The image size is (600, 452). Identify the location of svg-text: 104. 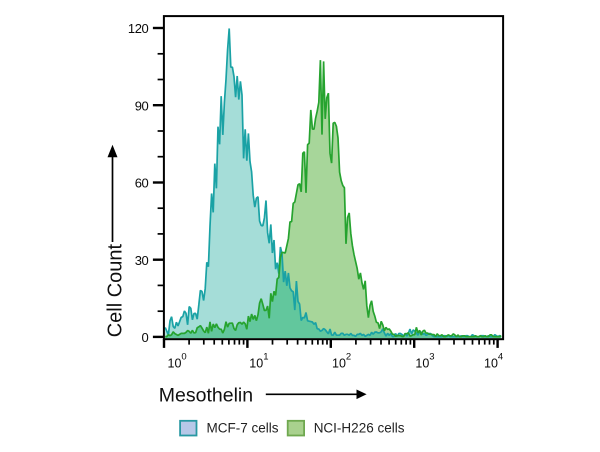
(493, 360).